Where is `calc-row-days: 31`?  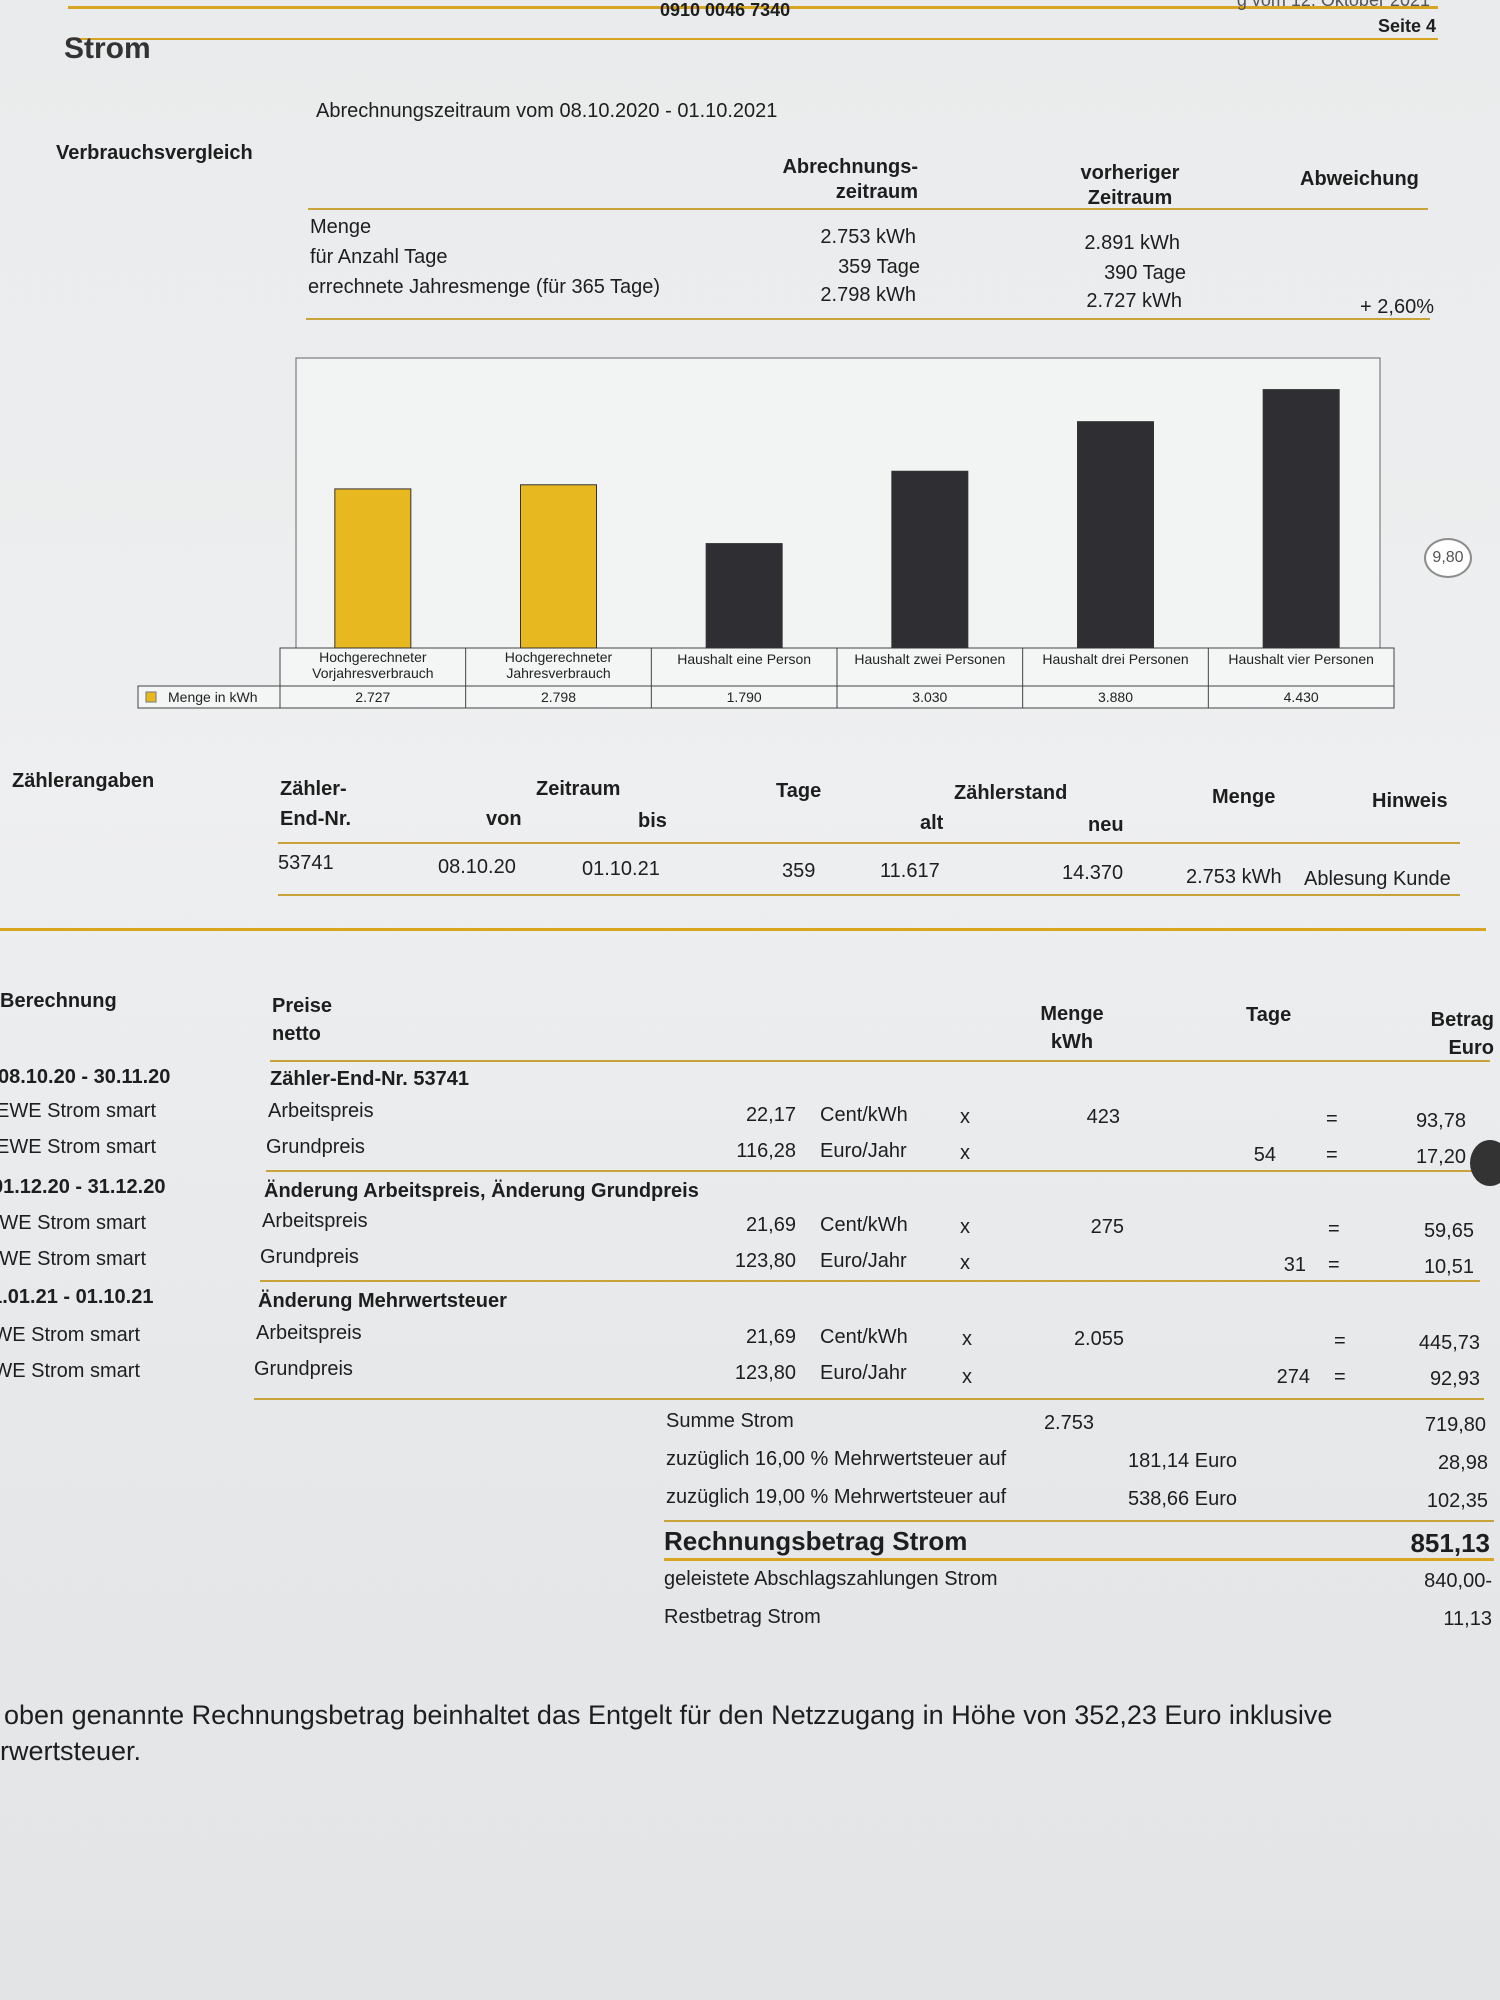 calc-row-days: 31 is located at coordinates (1294, 1265).